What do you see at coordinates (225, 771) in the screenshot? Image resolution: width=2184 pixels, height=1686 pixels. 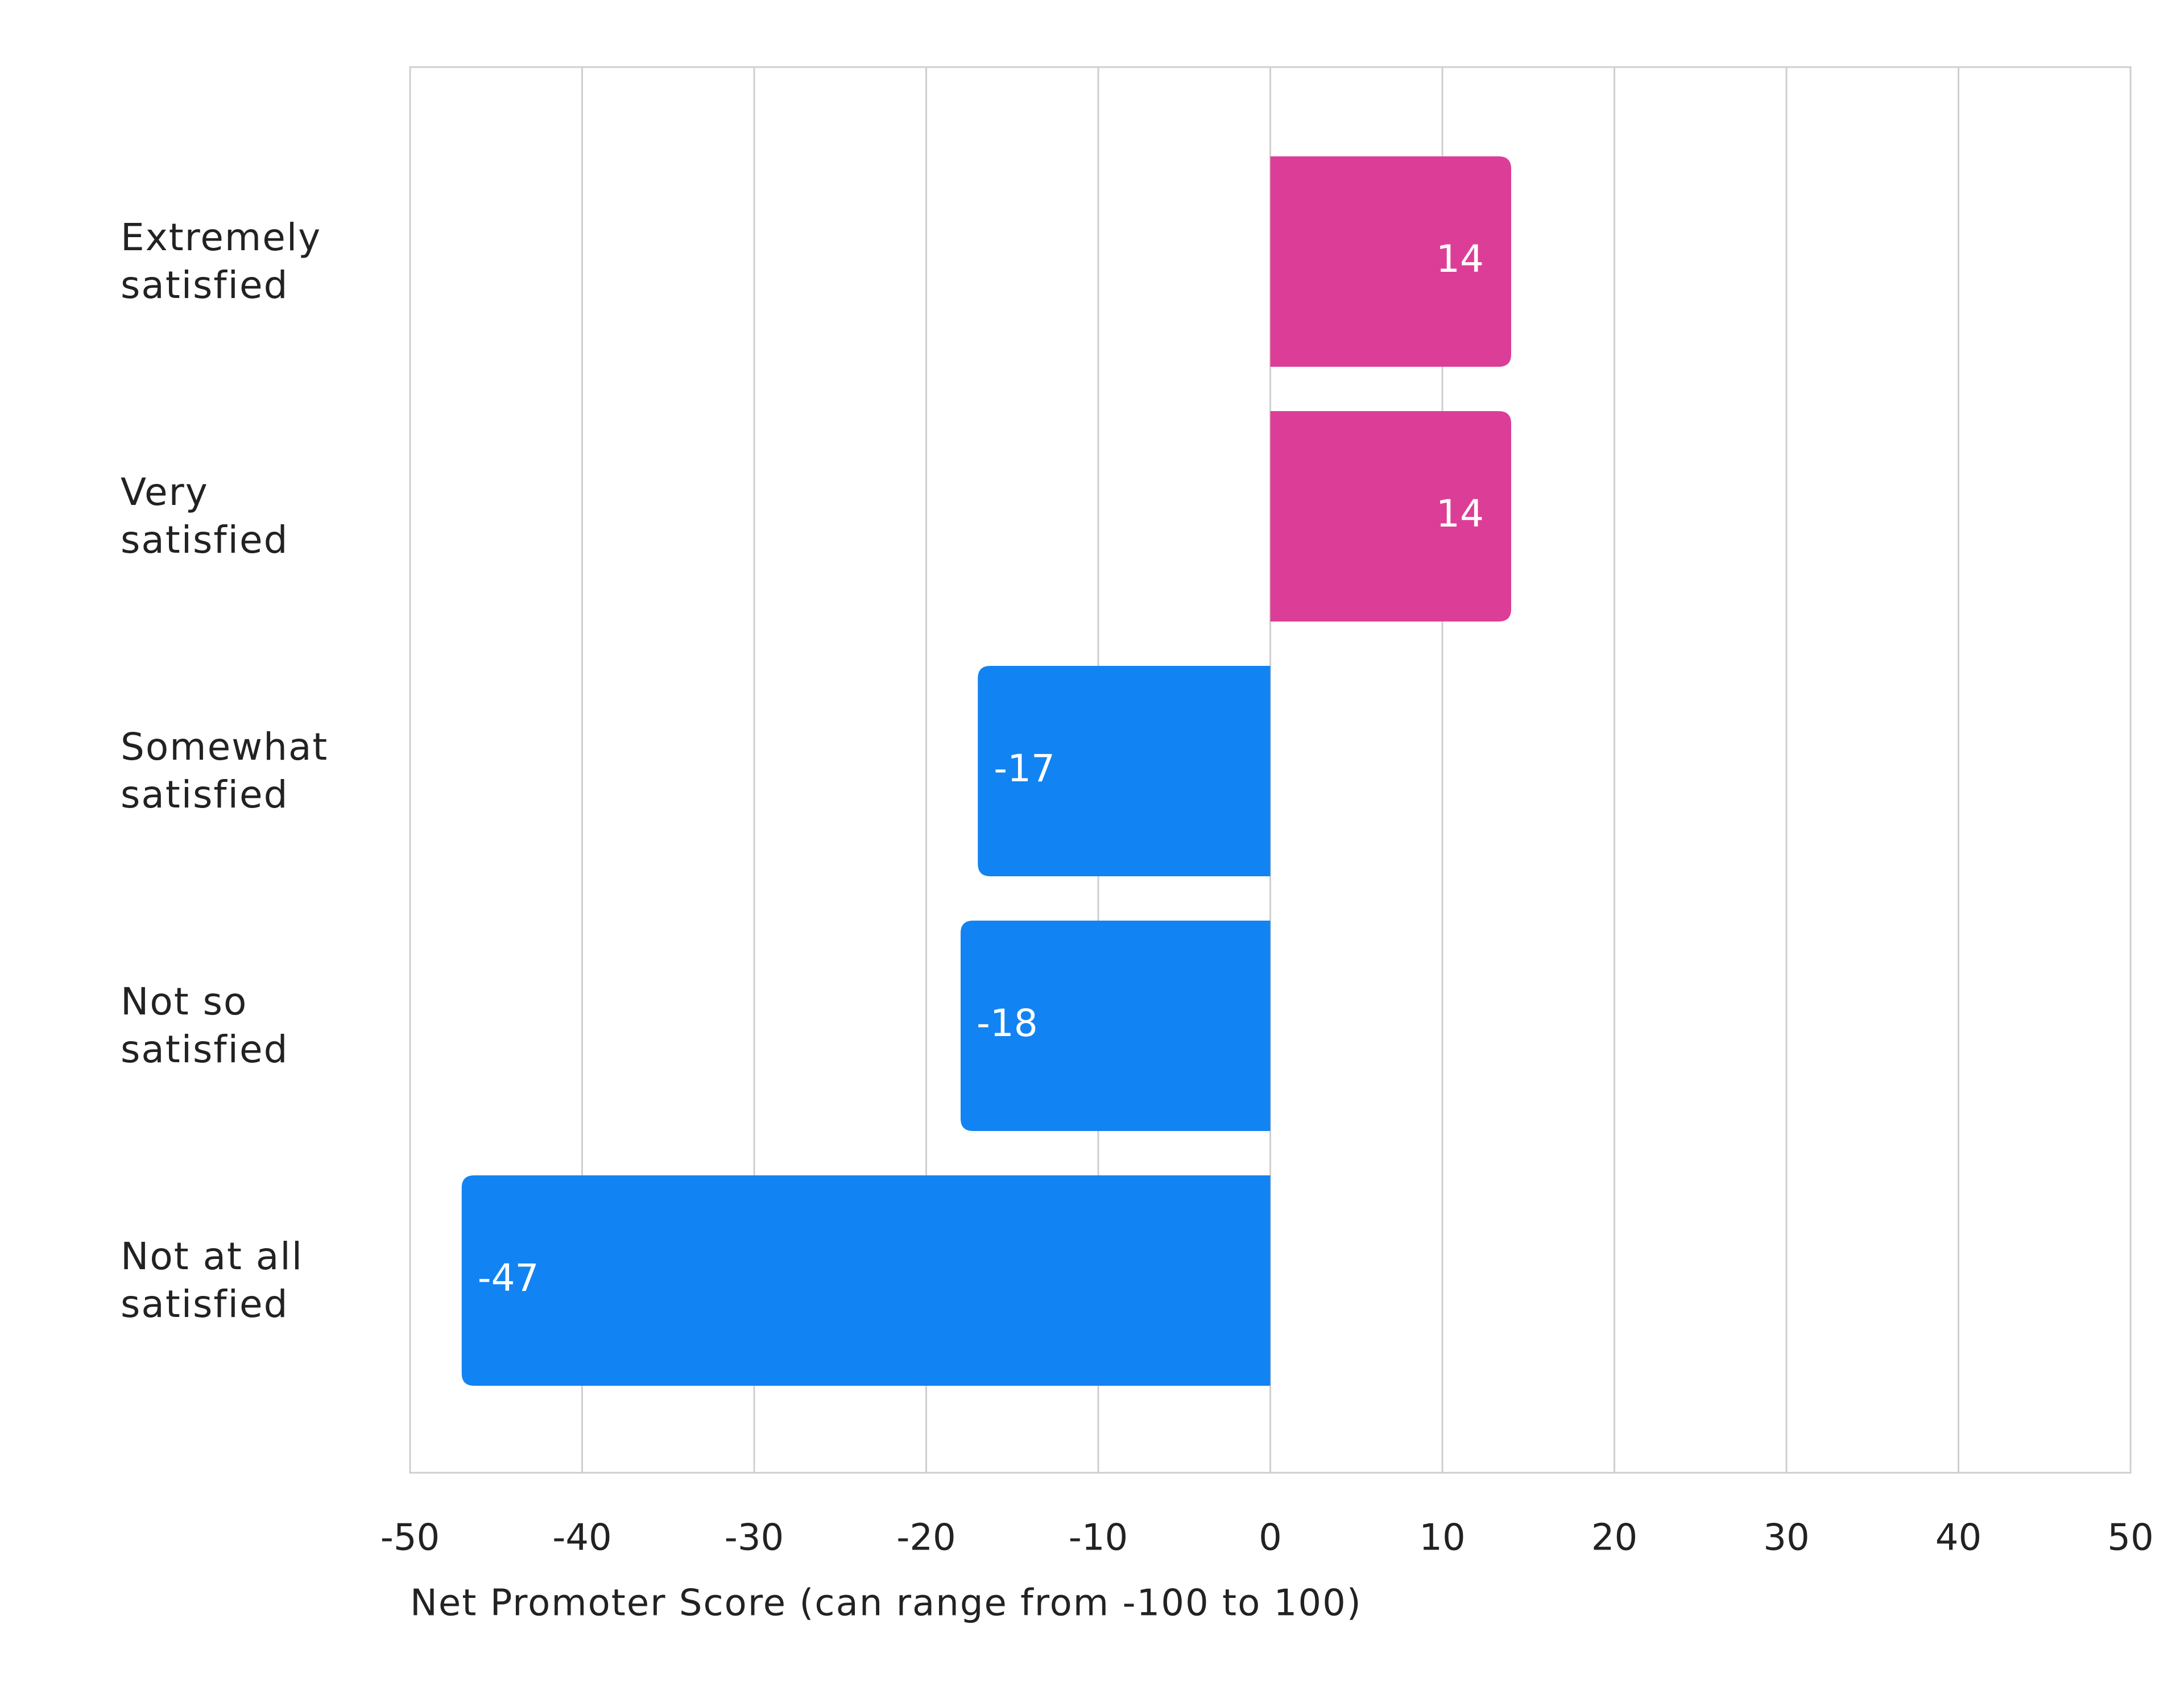 I see `y-tick-label: Somewhat satisfied` at bounding box center [225, 771].